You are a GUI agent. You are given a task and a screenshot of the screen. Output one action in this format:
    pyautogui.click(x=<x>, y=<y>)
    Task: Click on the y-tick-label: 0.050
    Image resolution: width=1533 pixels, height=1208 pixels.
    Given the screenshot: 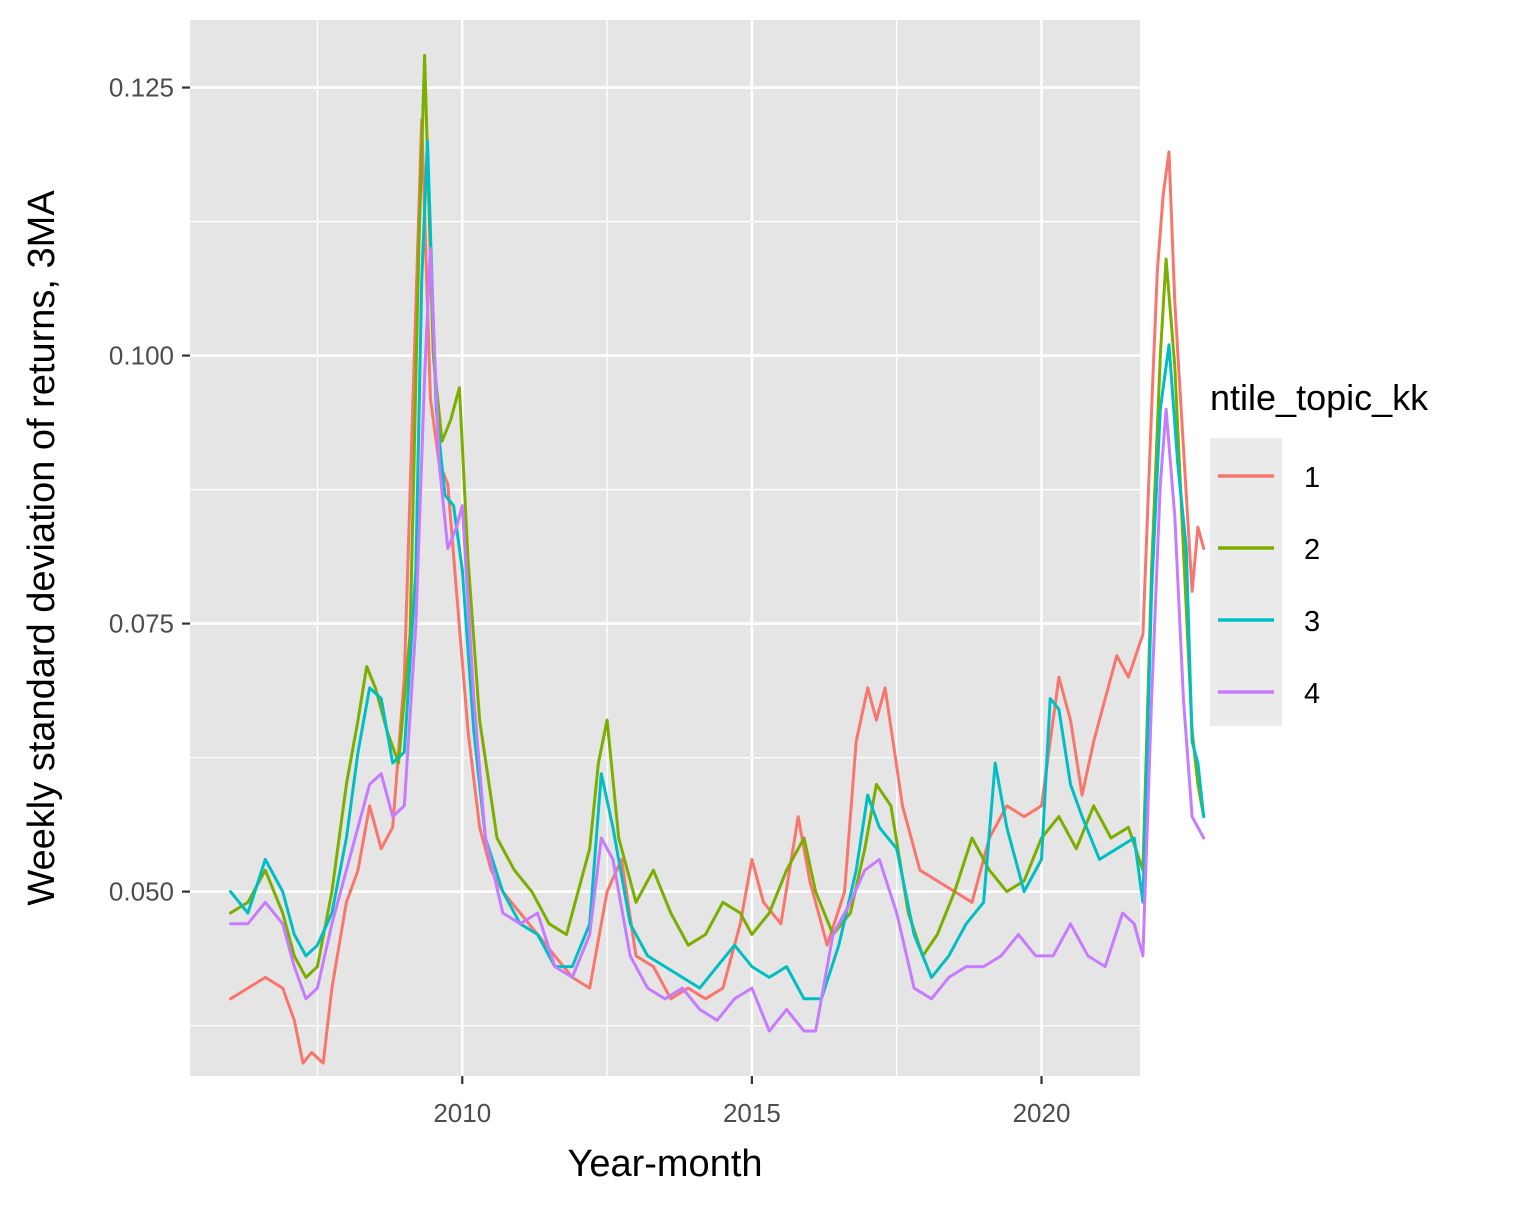 What is the action you would take?
    pyautogui.click(x=141, y=892)
    